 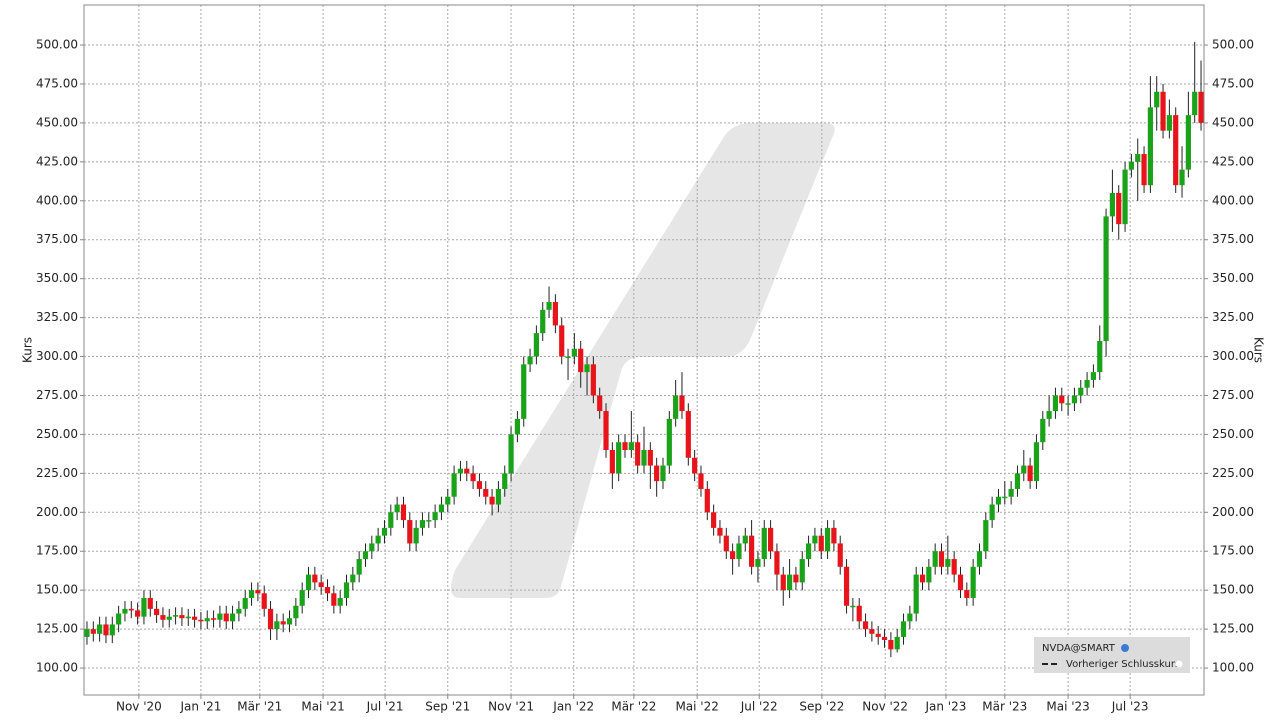 I want to click on y-tick-label: 500.00, so click(x=57, y=45).